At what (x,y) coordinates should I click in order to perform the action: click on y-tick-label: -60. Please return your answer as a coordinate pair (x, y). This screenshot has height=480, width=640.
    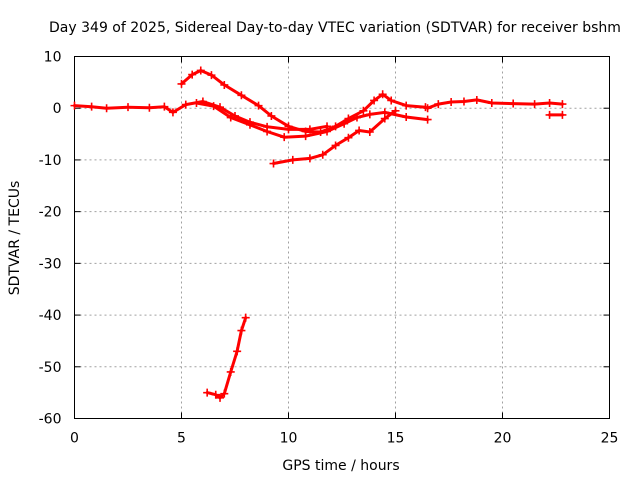
    Looking at the image, I should click on (50, 420).